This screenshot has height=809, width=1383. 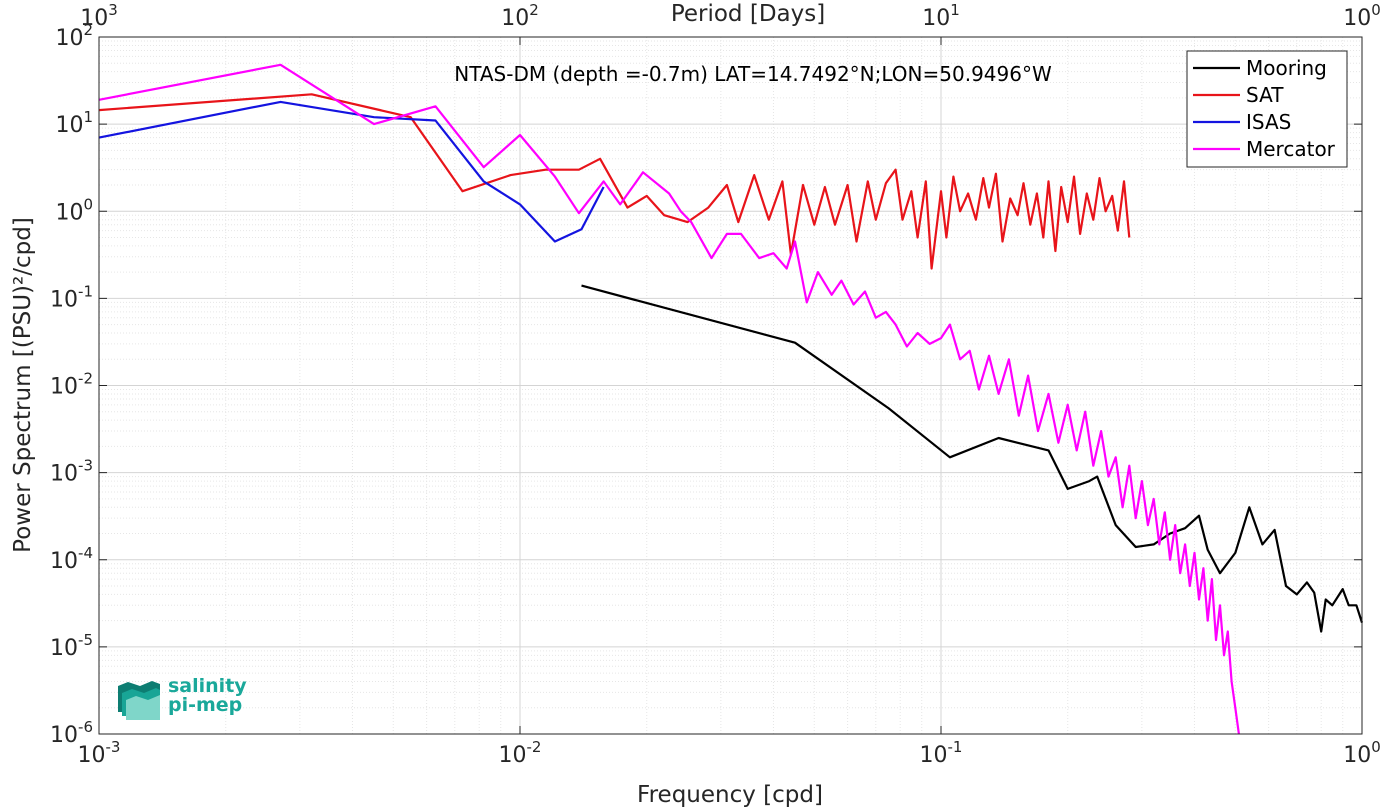 I want to click on y-axis-title: Power Spectrum [(PSU)²/cpd], so click(x=23, y=385).